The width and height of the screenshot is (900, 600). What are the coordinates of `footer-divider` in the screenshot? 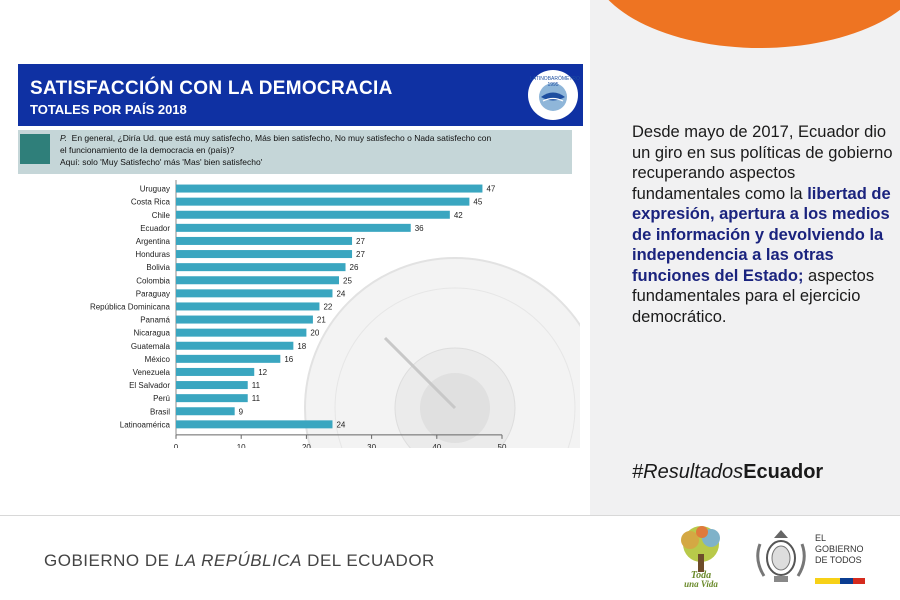 It's located at (450, 515).